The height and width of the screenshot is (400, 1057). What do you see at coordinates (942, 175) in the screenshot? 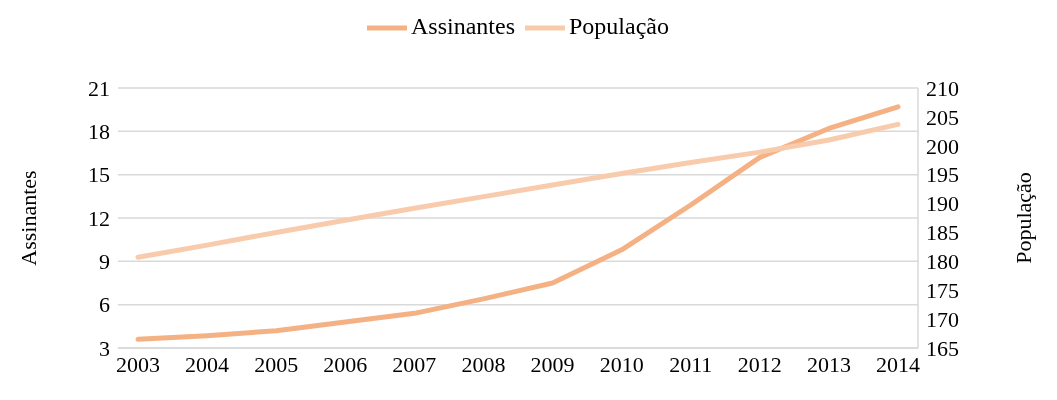
I see `y2-tick-label: 195` at bounding box center [942, 175].